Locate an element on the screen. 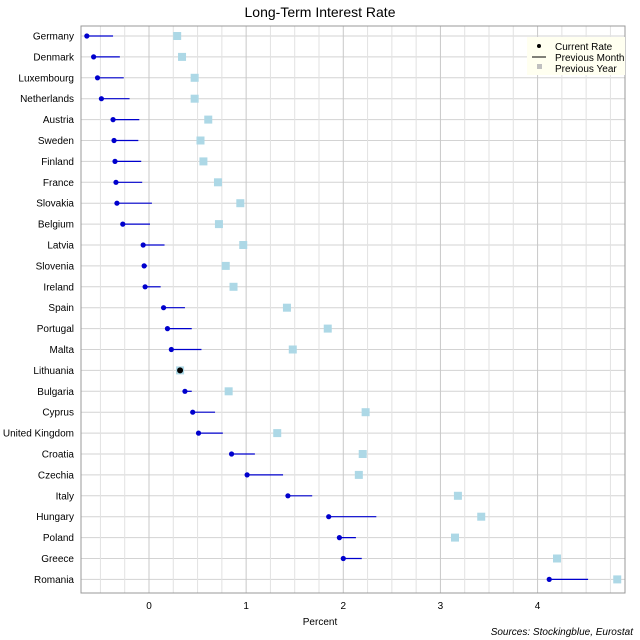 Image resolution: width=640 pixels, height=640 pixels. category-label: Denmark is located at coordinates (54, 57).